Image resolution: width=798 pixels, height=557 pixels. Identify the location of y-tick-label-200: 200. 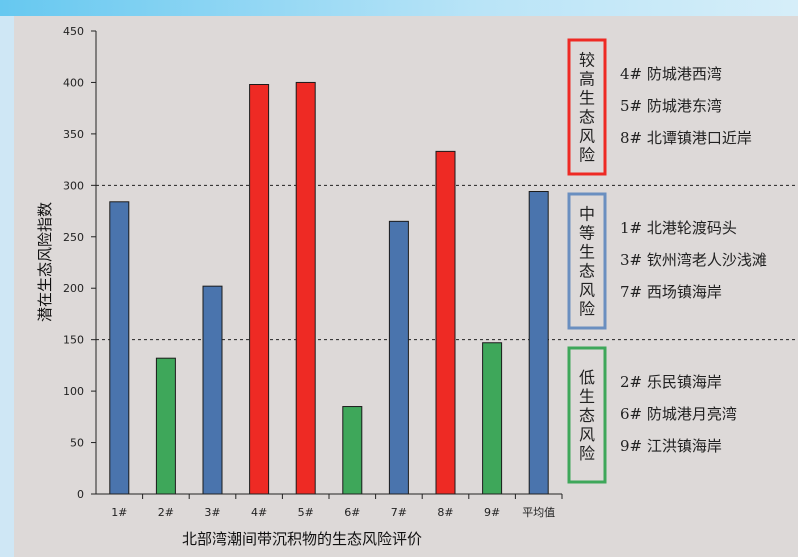
(73, 288).